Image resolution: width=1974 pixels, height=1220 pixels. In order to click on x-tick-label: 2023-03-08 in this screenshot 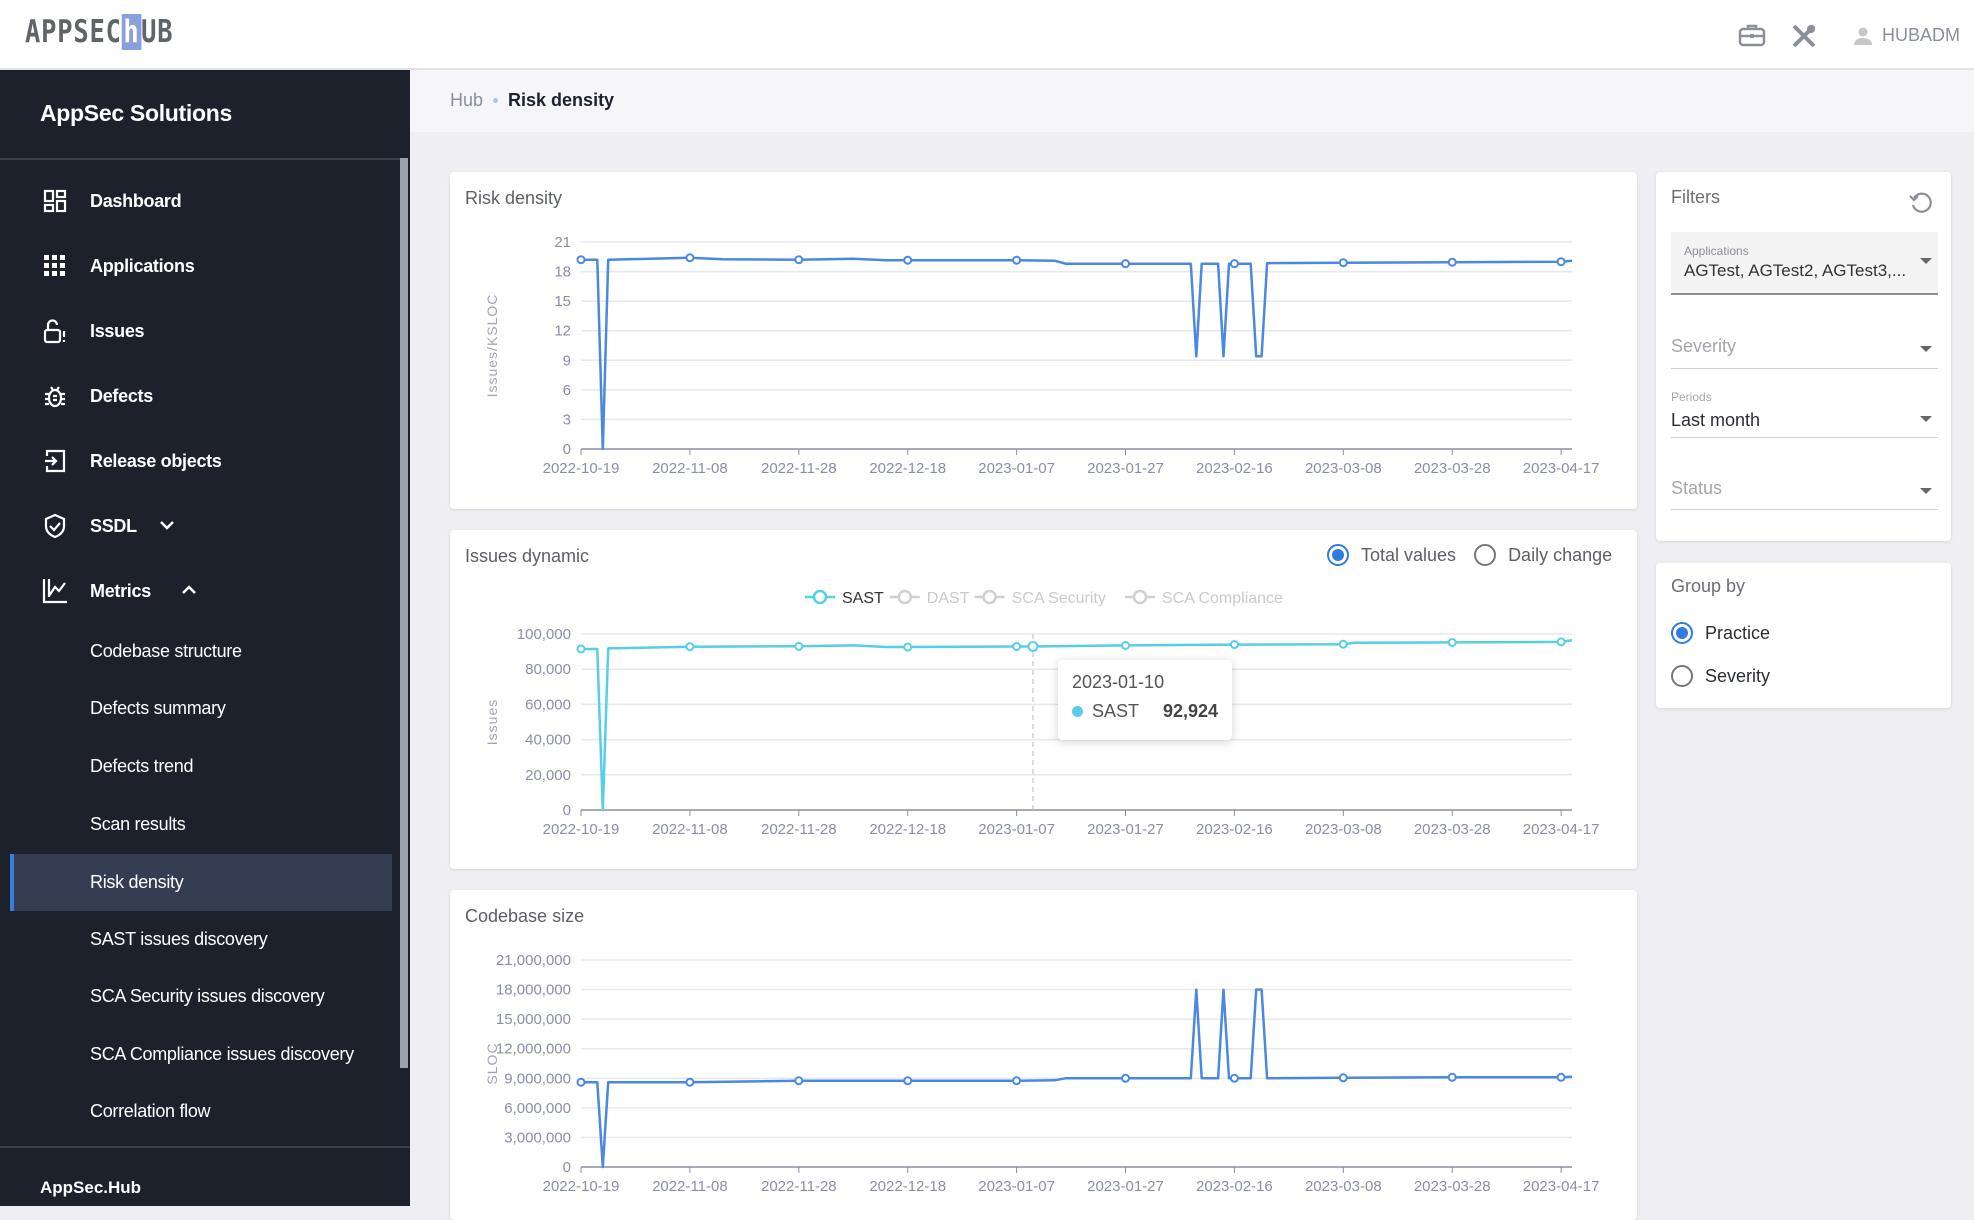, I will do `click(1343, 1186)`.